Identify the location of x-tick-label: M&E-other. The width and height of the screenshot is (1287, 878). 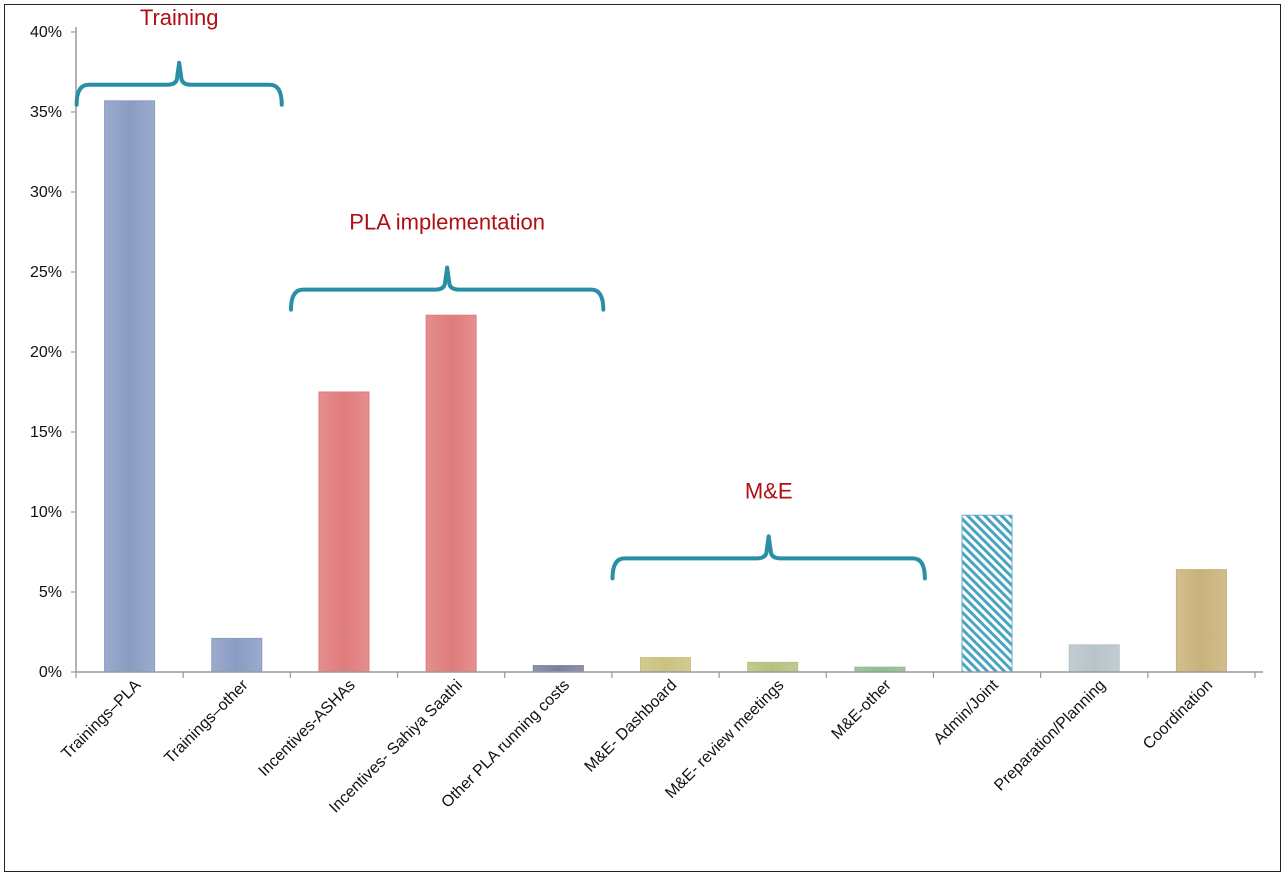
(862, 709).